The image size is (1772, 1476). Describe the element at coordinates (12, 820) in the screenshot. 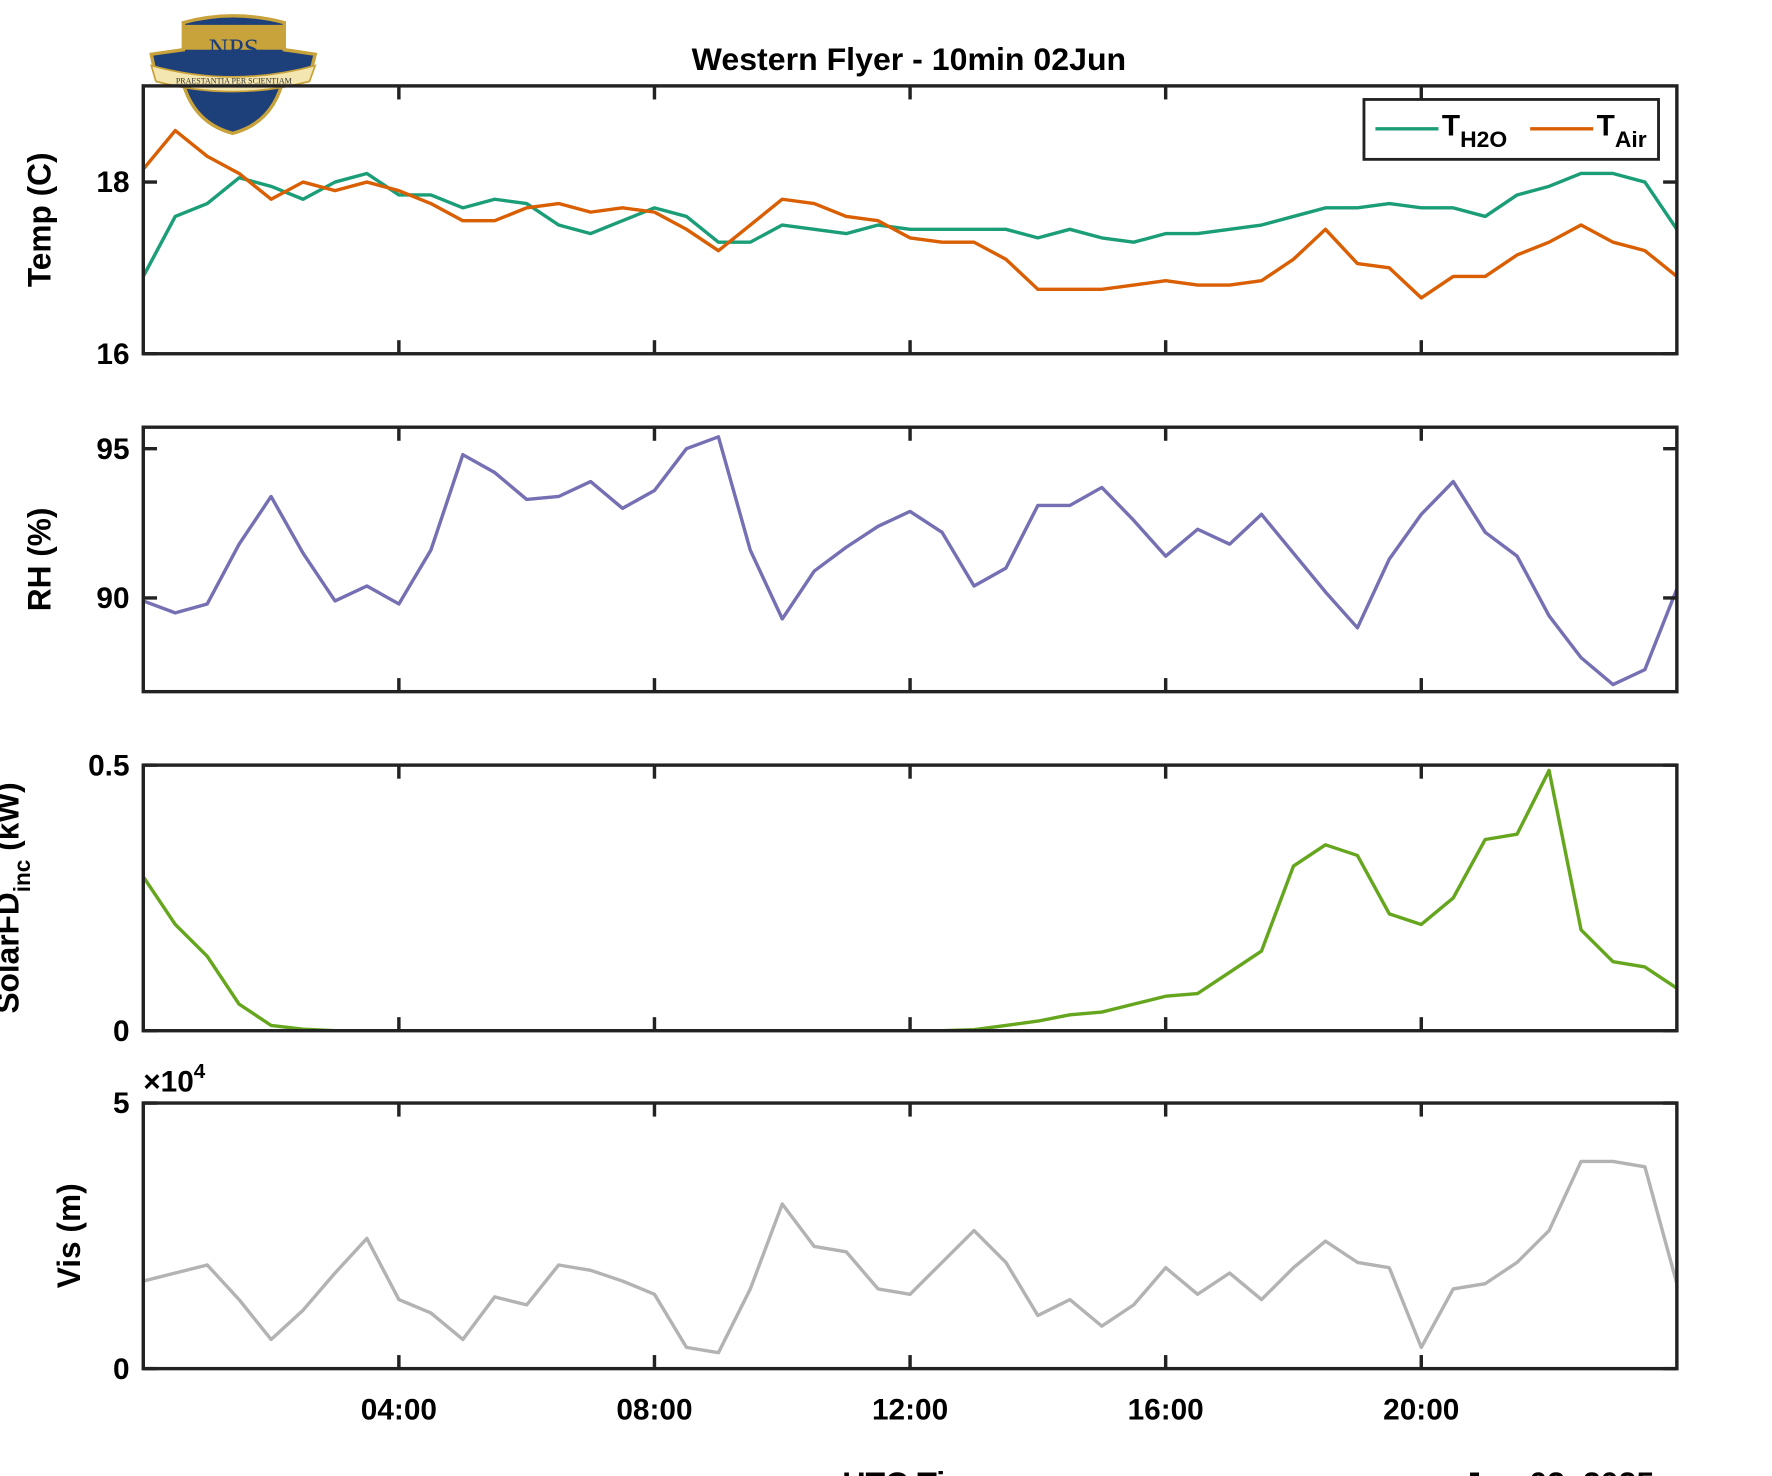

I see `y-axis-label-unit: (kW)` at that location.